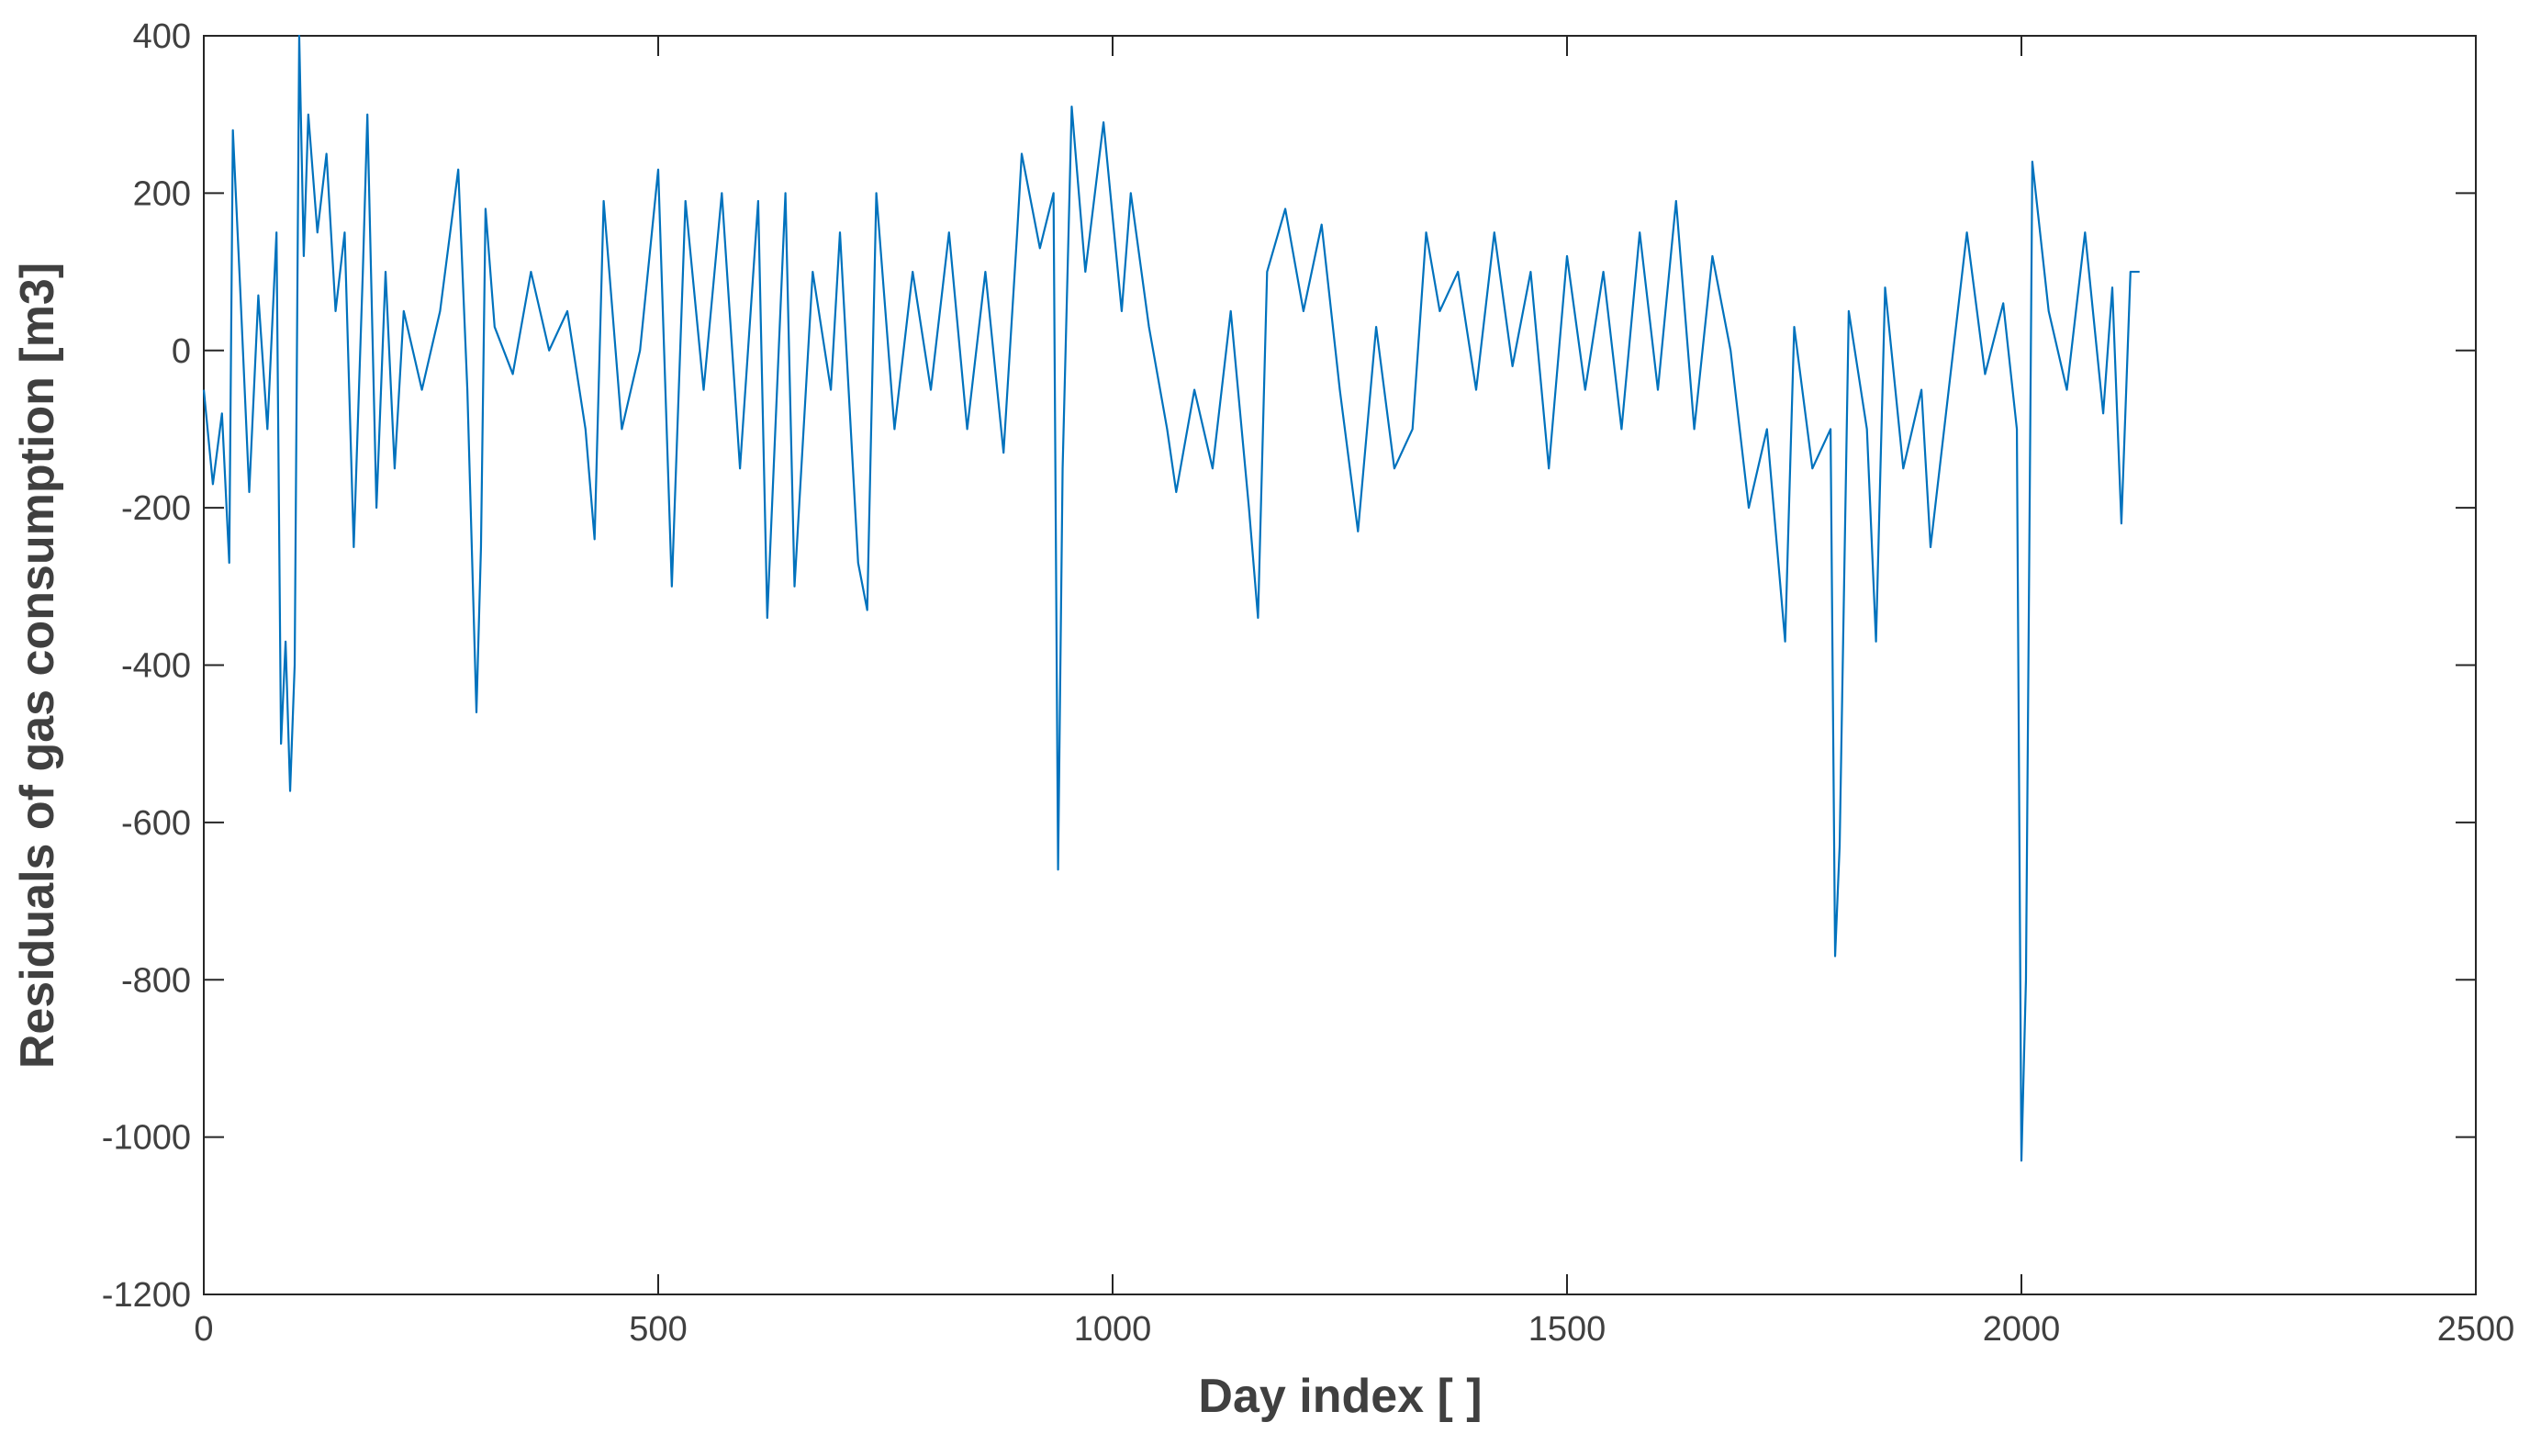  Describe the element at coordinates (1340, 1396) in the screenshot. I see `x-axis-label: Day index [ ]` at that location.